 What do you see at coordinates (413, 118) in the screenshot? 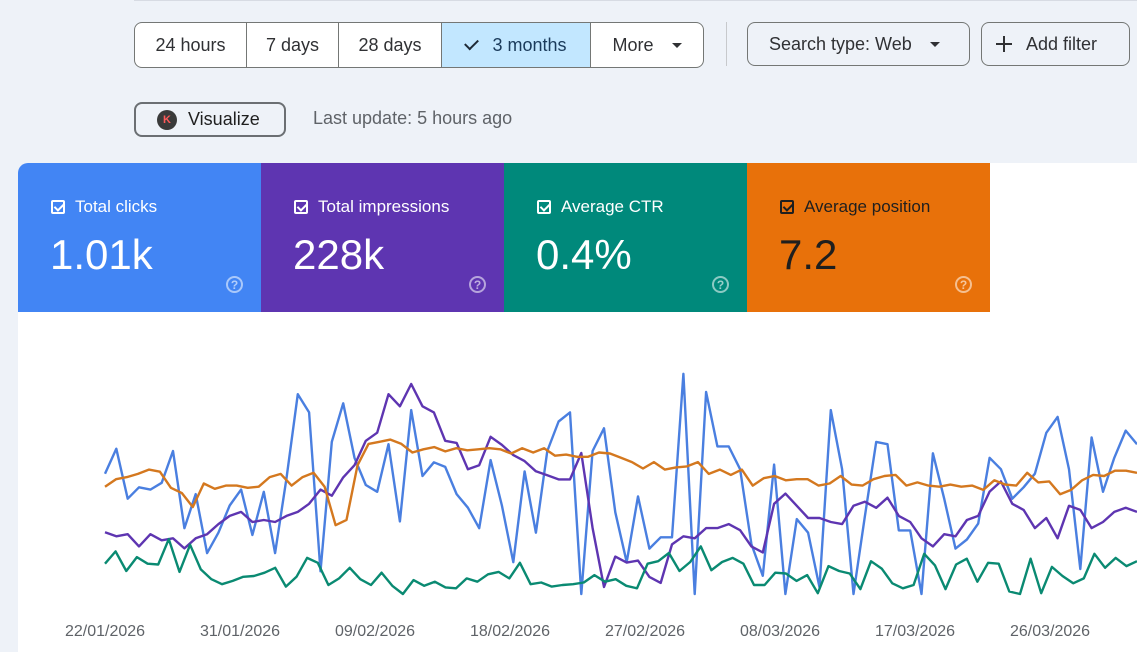
I see `last-update-text: Last update: 5 hours ago` at bounding box center [413, 118].